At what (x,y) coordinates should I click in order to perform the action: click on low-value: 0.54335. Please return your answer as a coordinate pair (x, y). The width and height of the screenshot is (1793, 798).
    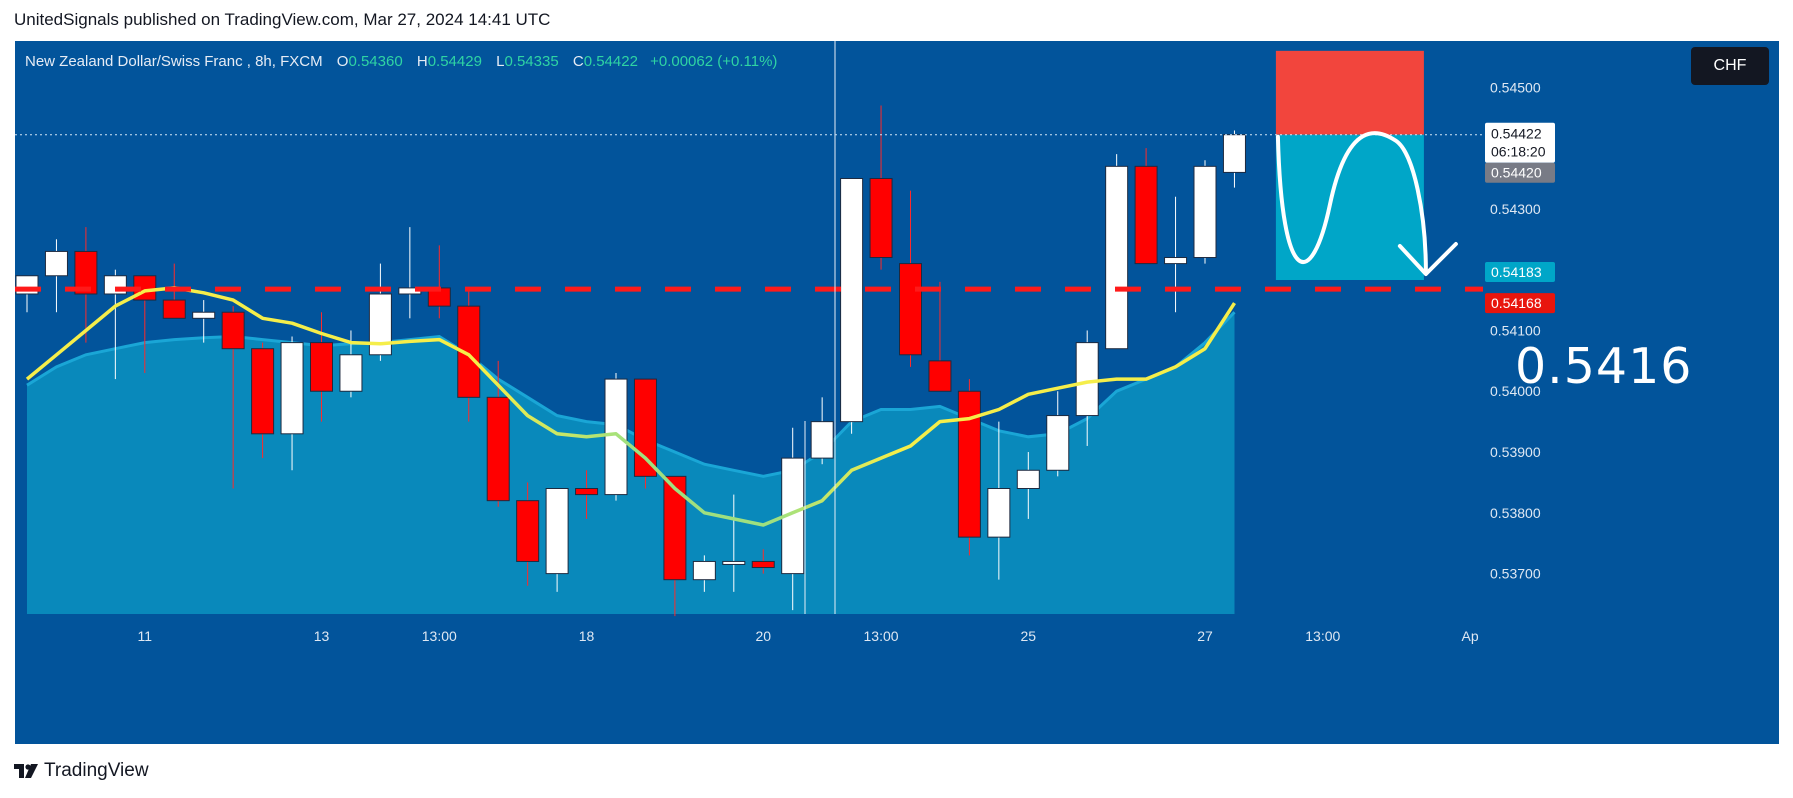
    Looking at the image, I should click on (531, 61).